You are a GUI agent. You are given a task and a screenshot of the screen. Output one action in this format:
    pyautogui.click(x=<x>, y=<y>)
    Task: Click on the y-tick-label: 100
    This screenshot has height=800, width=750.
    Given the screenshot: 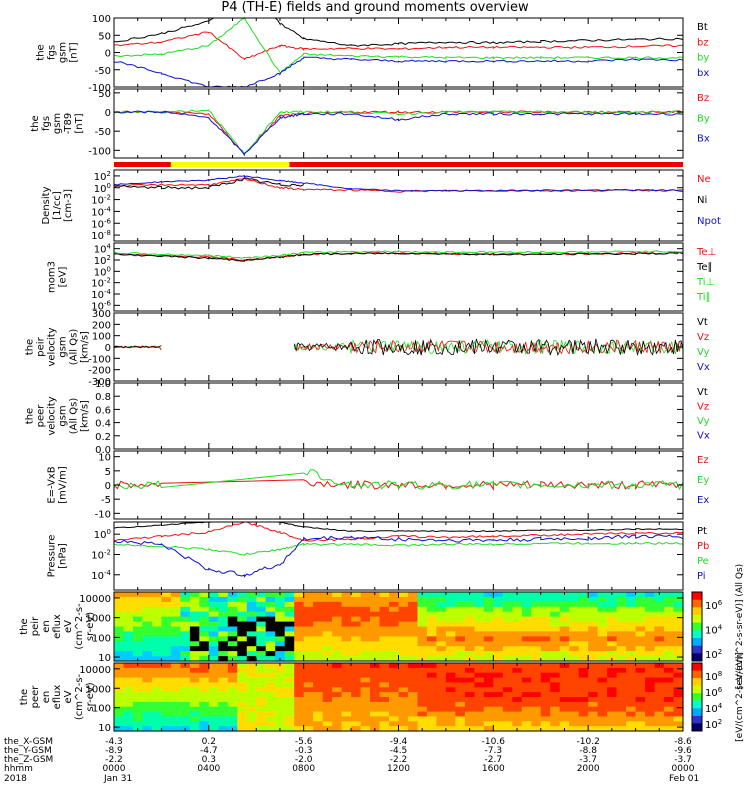 What is the action you would take?
    pyautogui.click(x=102, y=534)
    